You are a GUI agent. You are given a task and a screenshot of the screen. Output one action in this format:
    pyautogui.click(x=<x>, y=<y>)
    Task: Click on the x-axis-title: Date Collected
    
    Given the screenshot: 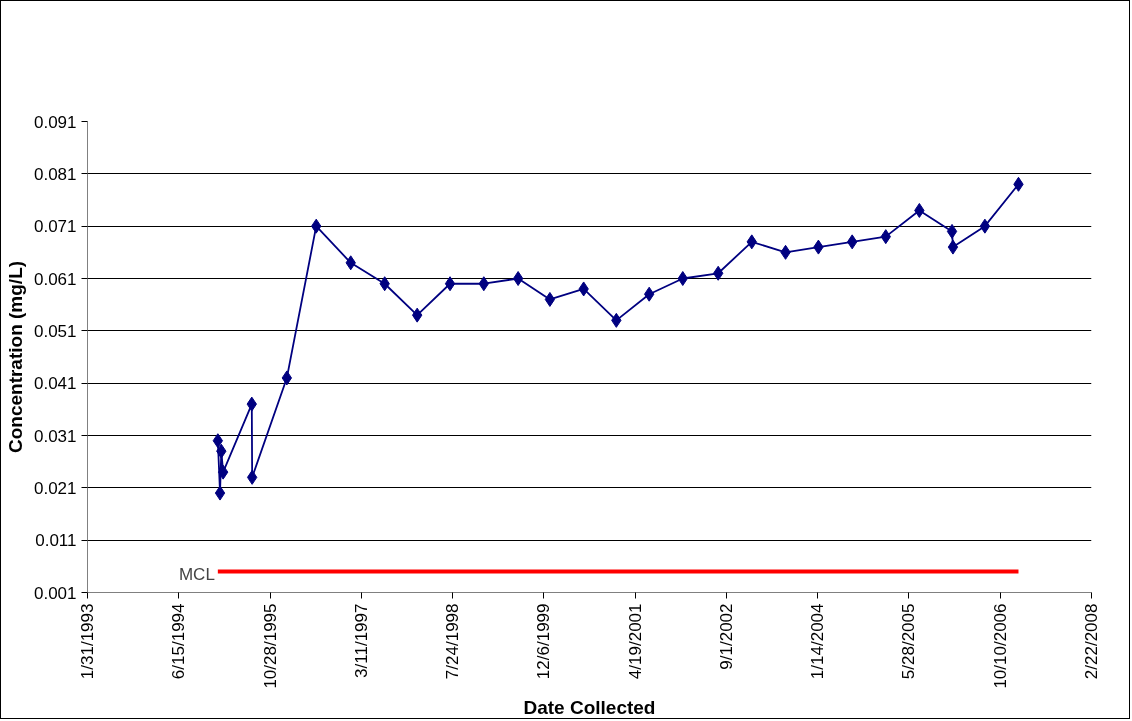 What is the action you would take?
    pyautogui.click(x=589, y=707)
    